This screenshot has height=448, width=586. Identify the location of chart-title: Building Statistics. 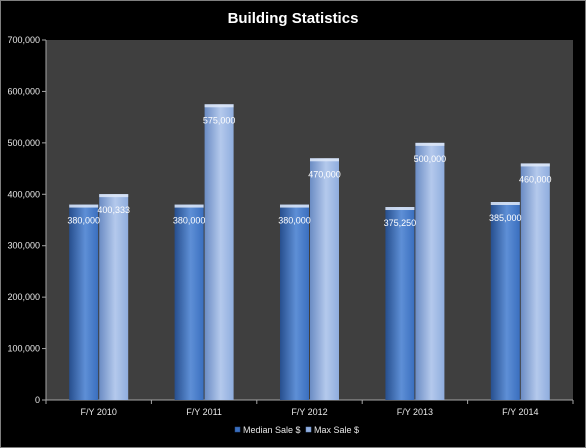
(293, 18).